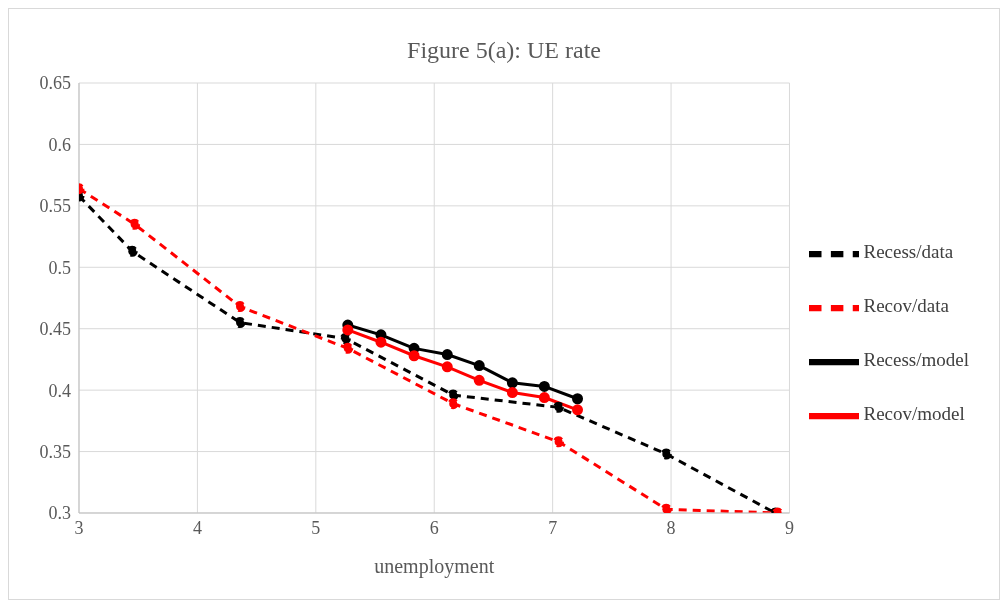  I want to click on y-tick-label: 0.5, so click(59, 267).